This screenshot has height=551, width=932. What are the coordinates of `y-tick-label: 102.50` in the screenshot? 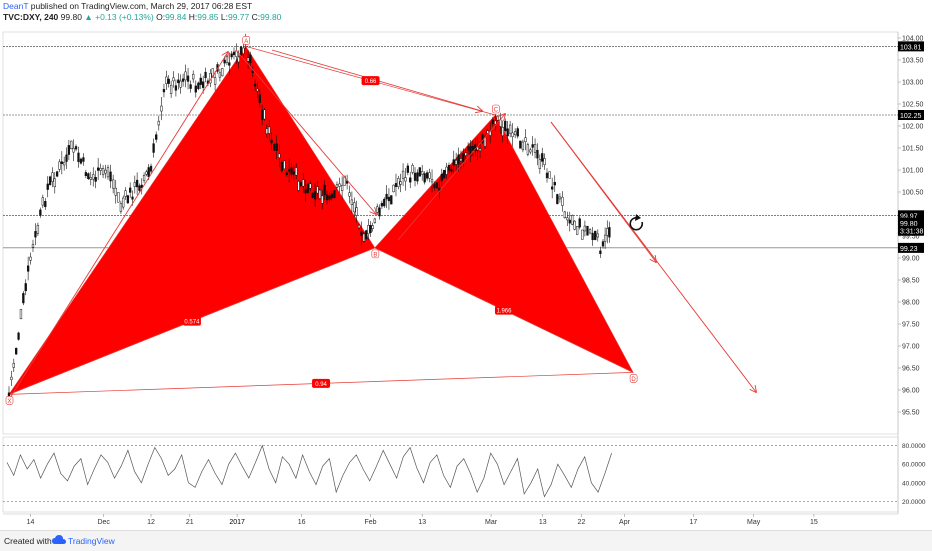 It's located at (913, 105).